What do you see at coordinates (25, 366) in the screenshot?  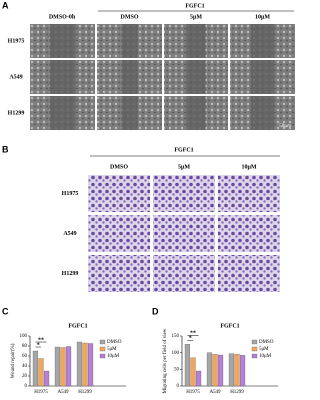 I see `y-tick-label: 40` at bounding box center [25, 366].